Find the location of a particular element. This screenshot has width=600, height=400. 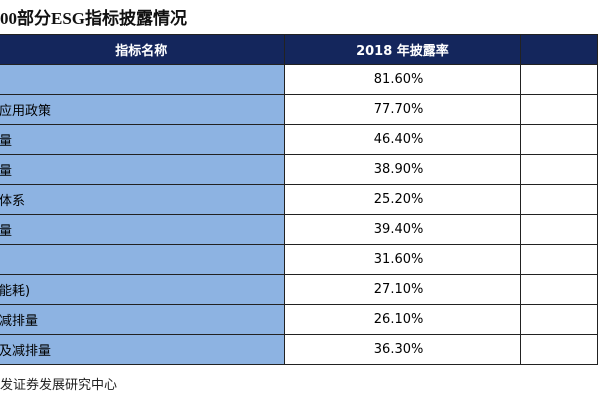

title: 00部分ESG指标披露情况 is located at coordinates (94, 18).